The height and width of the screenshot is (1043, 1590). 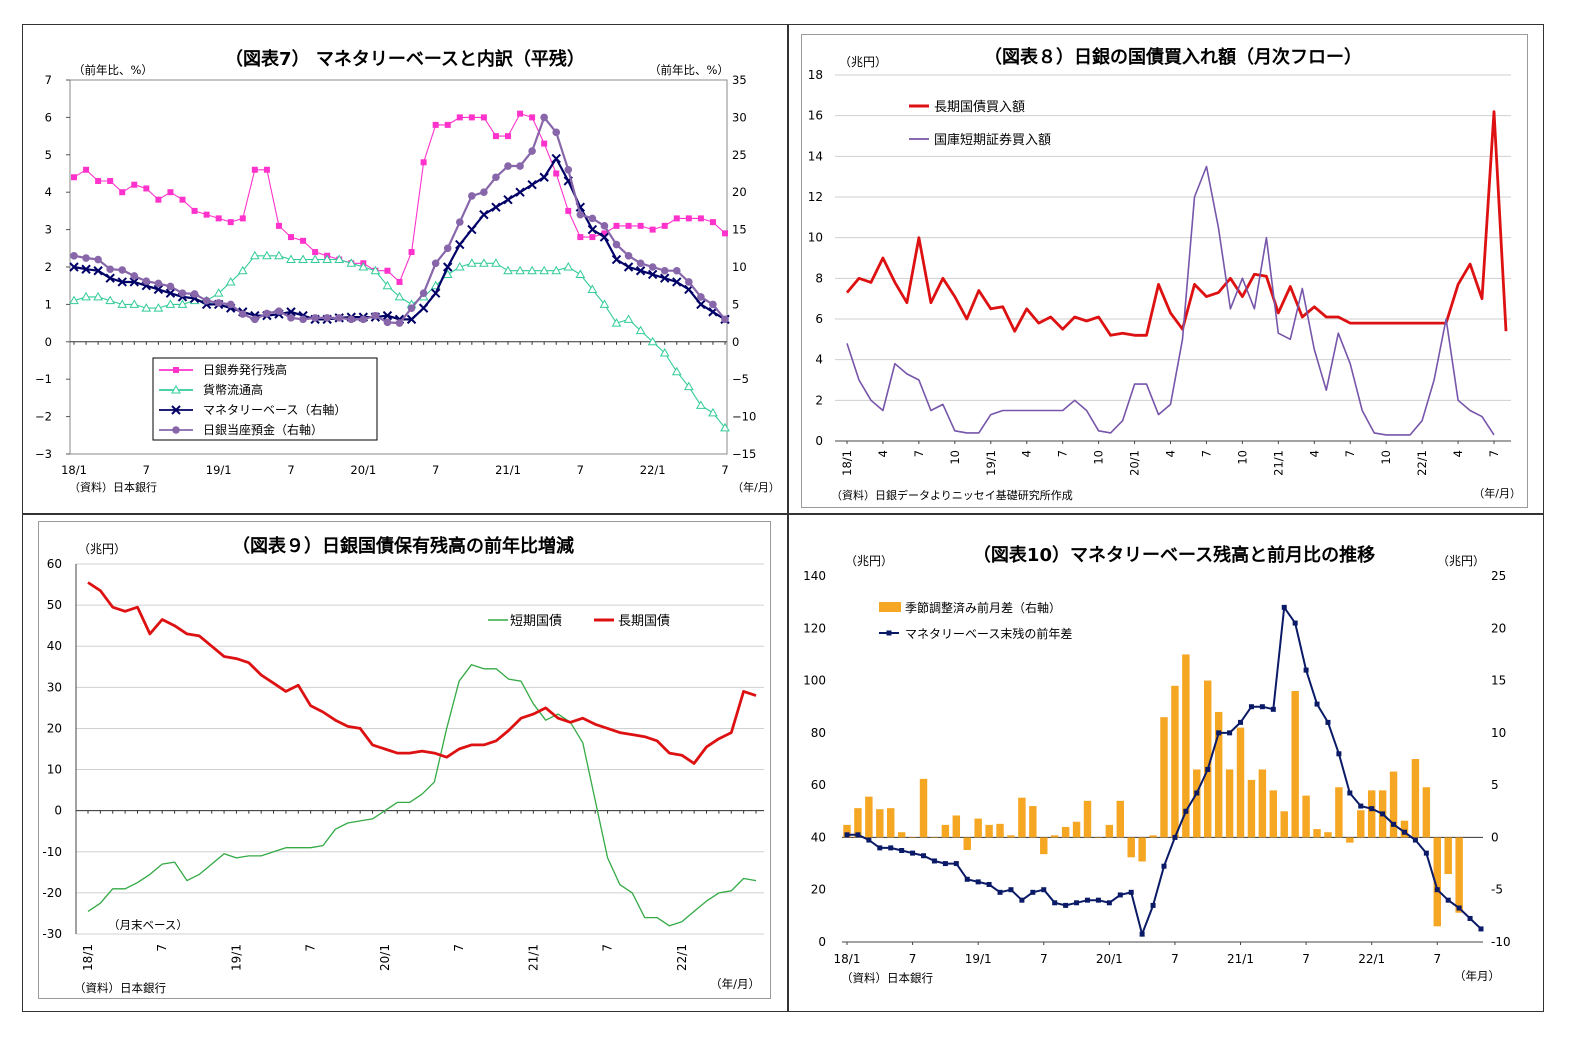 What do you see at coordinates (1498, 733) in the screenshot?
I see `right-tick-label: 10` at bounding box center [1498, 733].